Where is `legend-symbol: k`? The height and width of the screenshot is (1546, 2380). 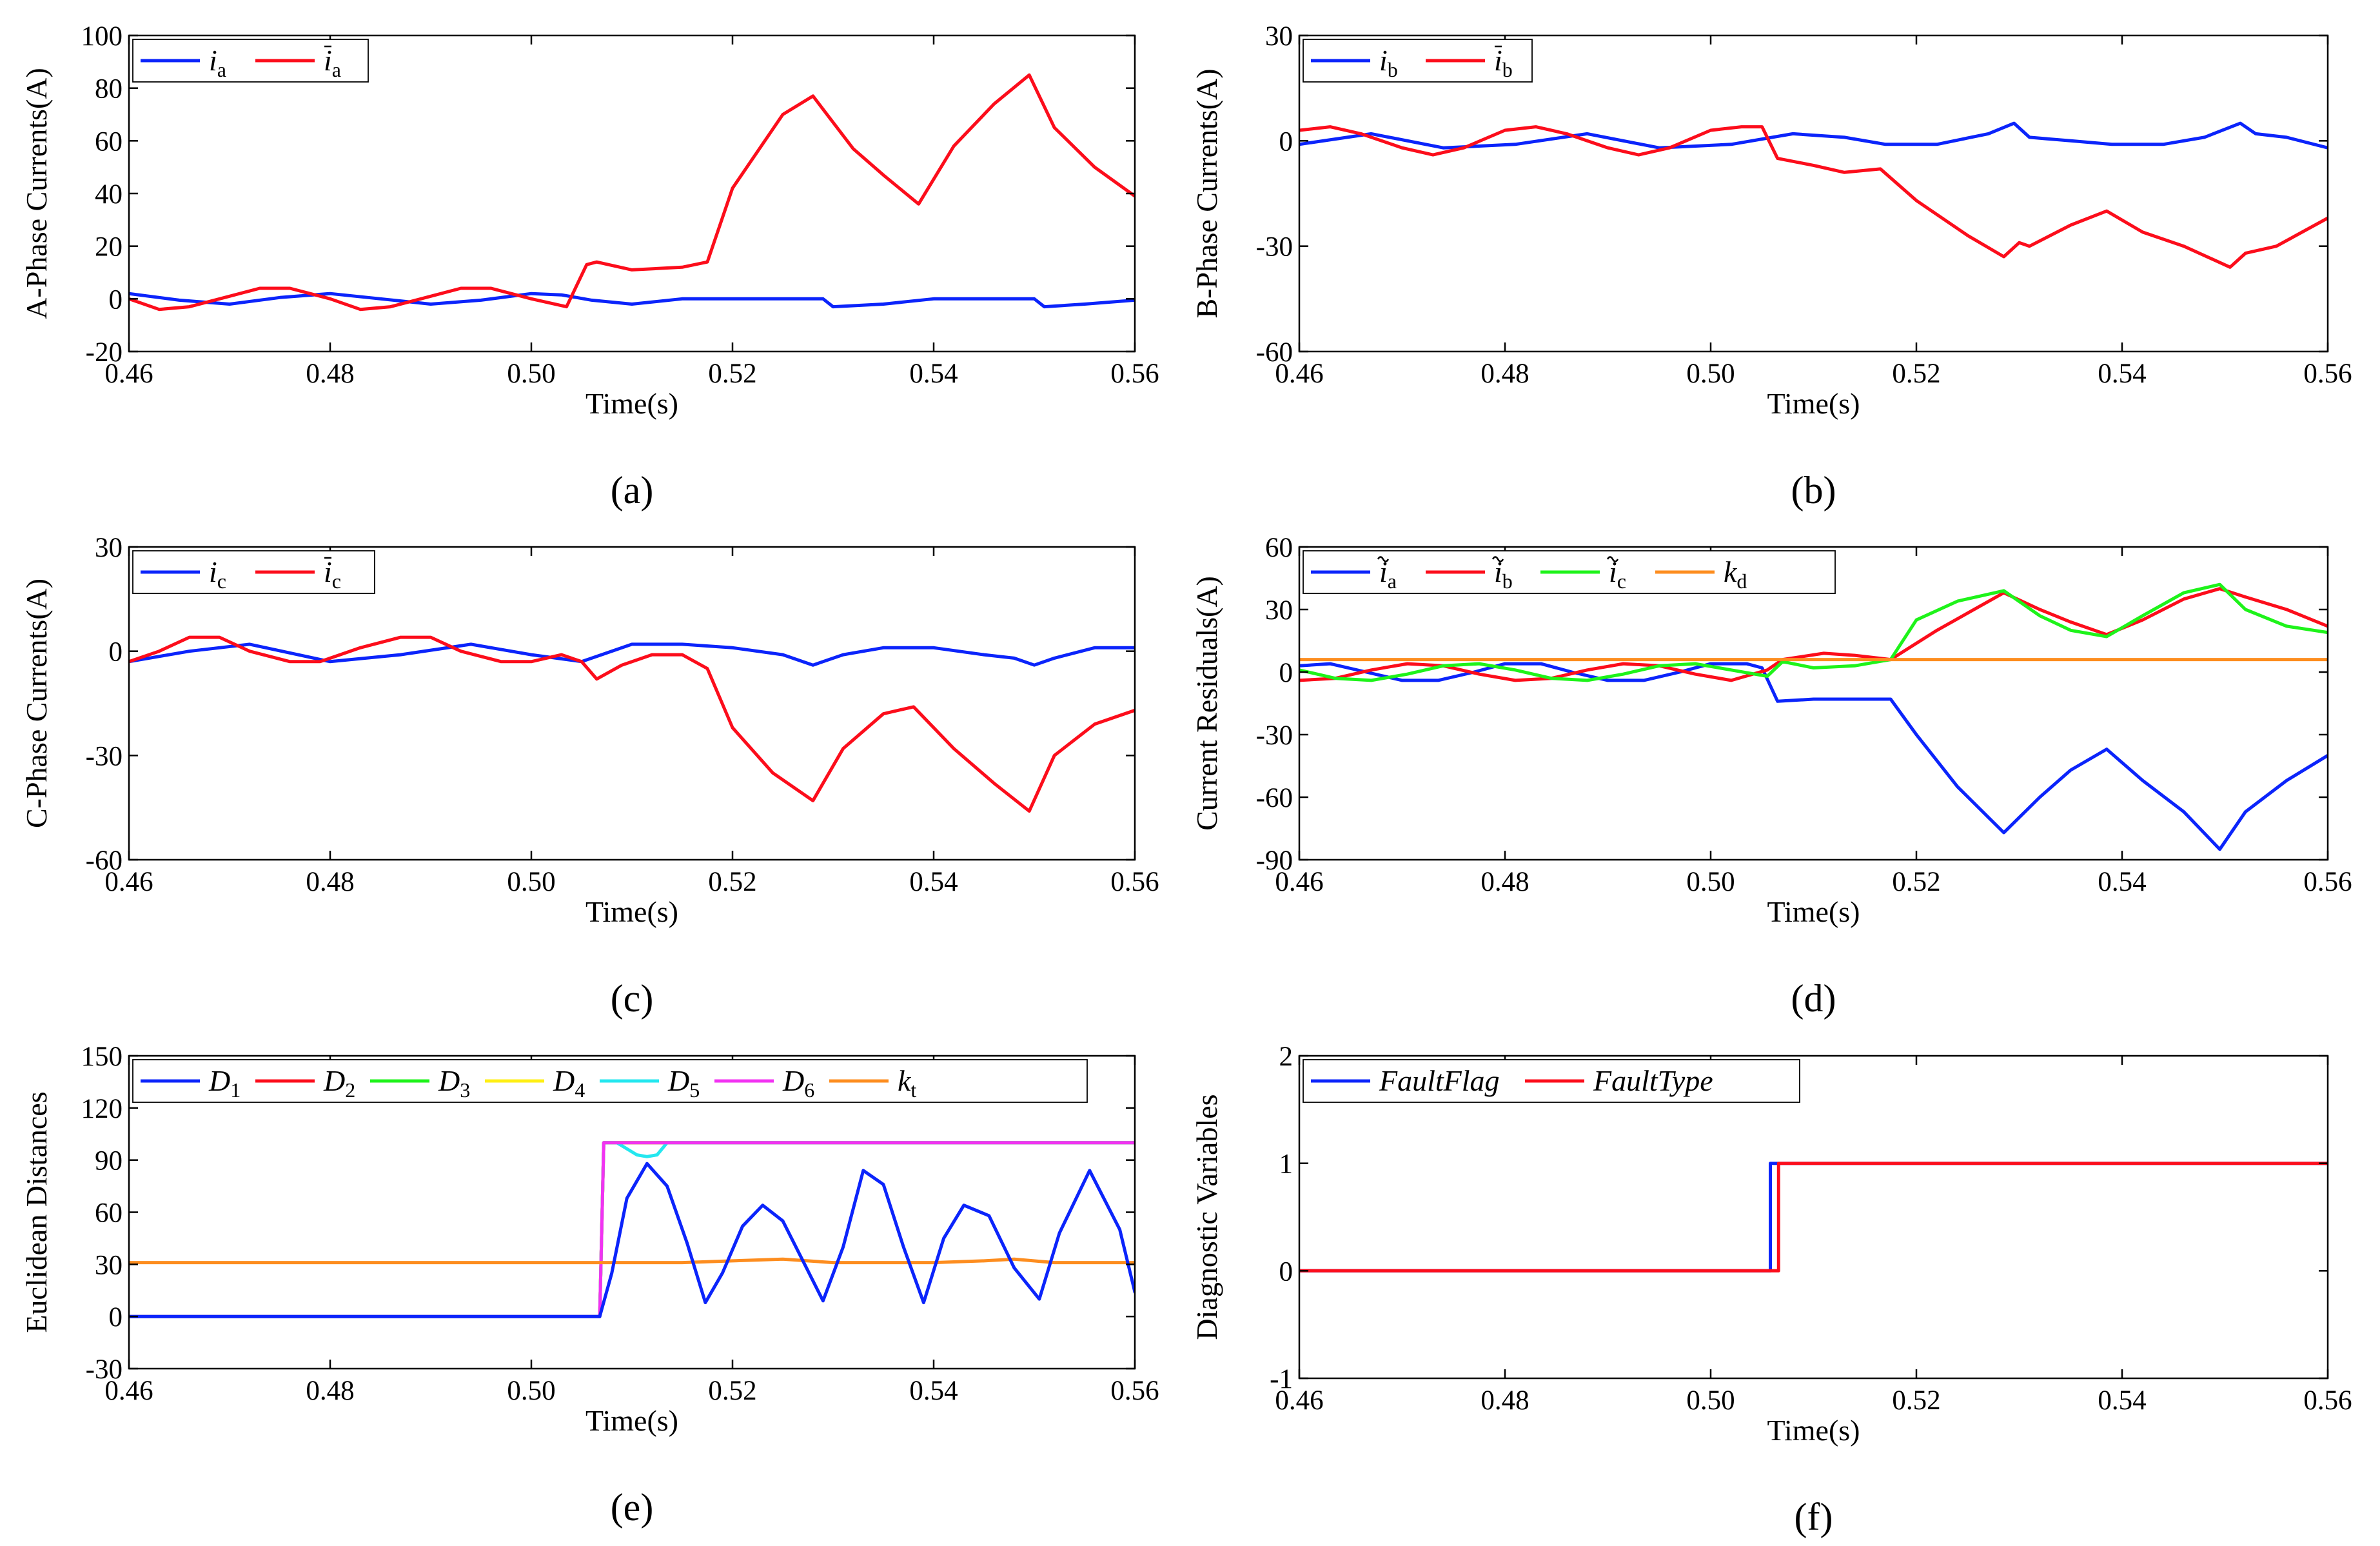 legend-symbol: k is located at coordinates (1731, 571).